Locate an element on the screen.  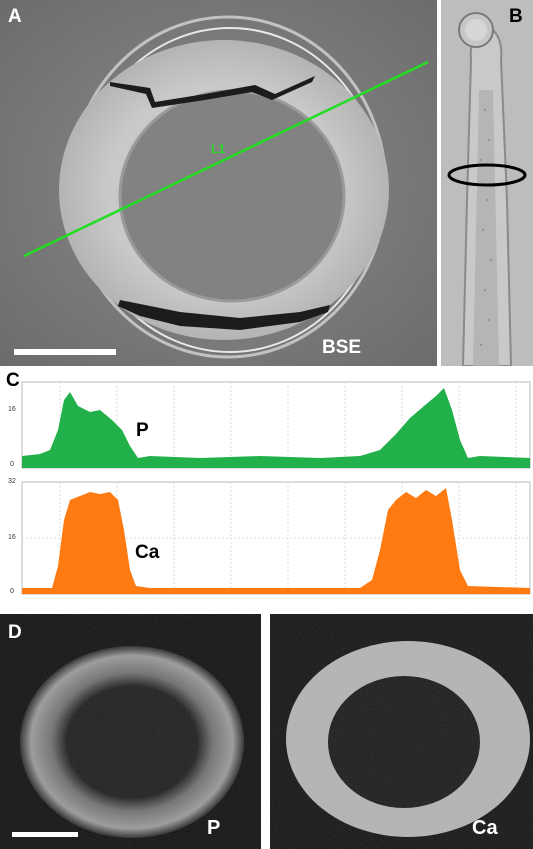
ca-map-label: Ca is located at coordinates (485, 828).